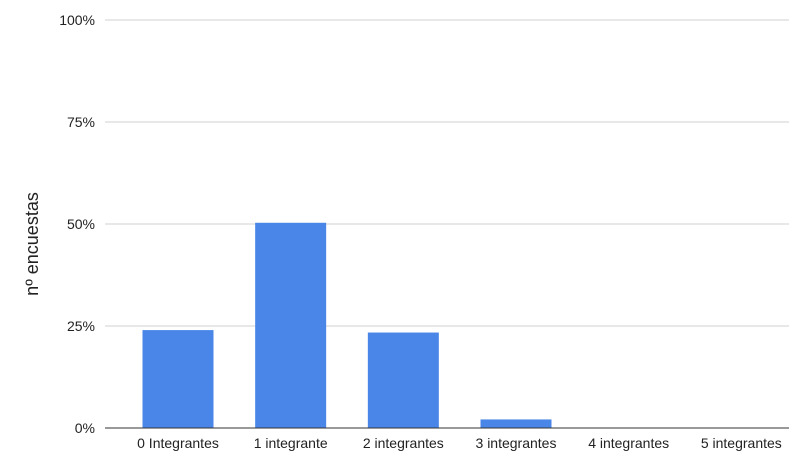  Describe the element at coordinates (516, 443) in the screenshot. I see `x-tick-label: 3 integrantes` at that location.